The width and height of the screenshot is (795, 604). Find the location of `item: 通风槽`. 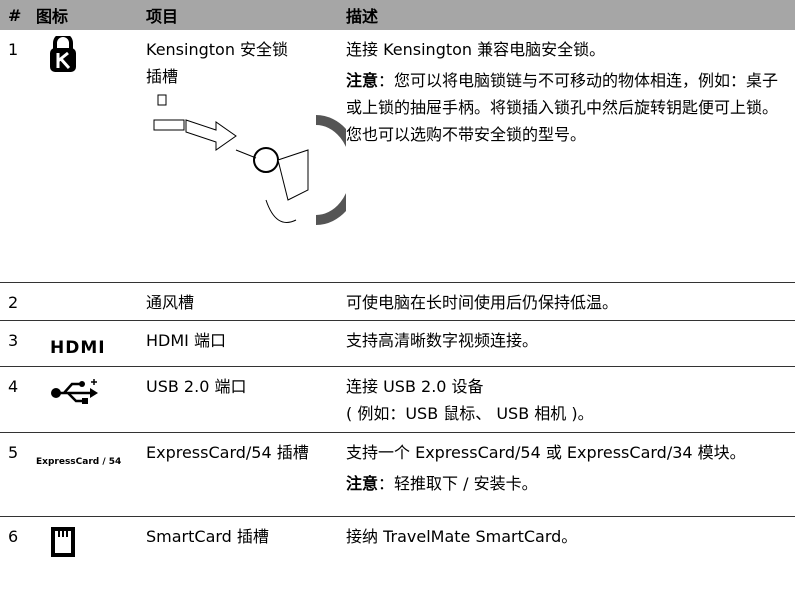

item: 通风槽 is located at coordinates (238, 301).